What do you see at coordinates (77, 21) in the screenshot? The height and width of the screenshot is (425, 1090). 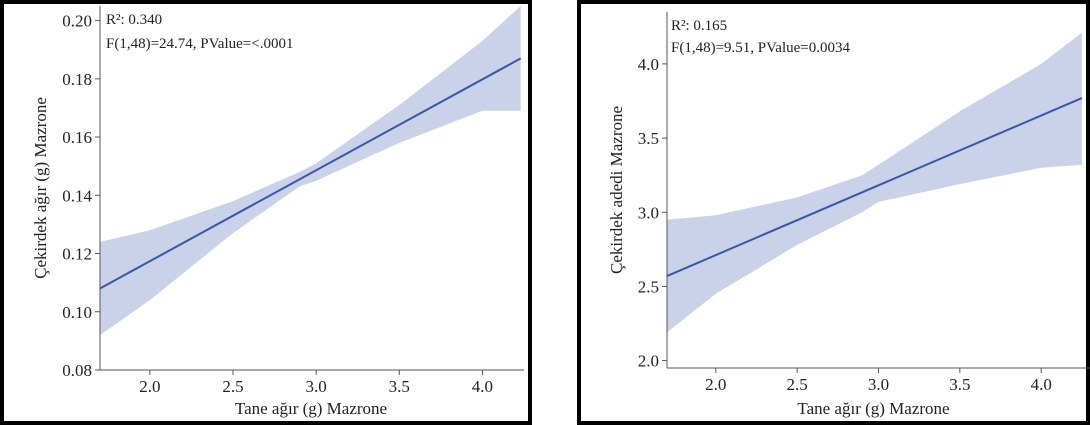 I see `y-tick-label: 0.20` at bounding box center [77, 21].